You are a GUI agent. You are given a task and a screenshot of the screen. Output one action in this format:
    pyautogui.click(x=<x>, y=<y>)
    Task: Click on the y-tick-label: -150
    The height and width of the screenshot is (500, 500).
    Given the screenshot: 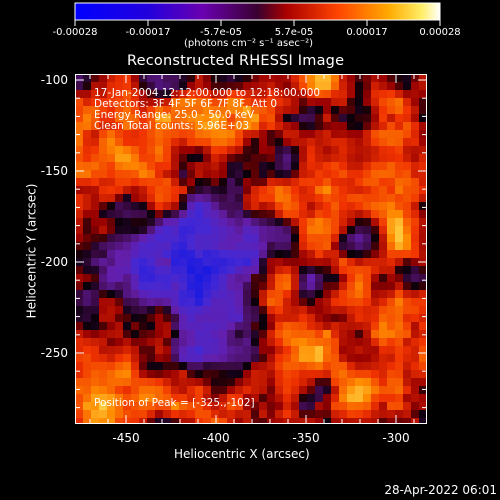 What is the action you would take?
    pyautogui.click(x=54, y=171)
    